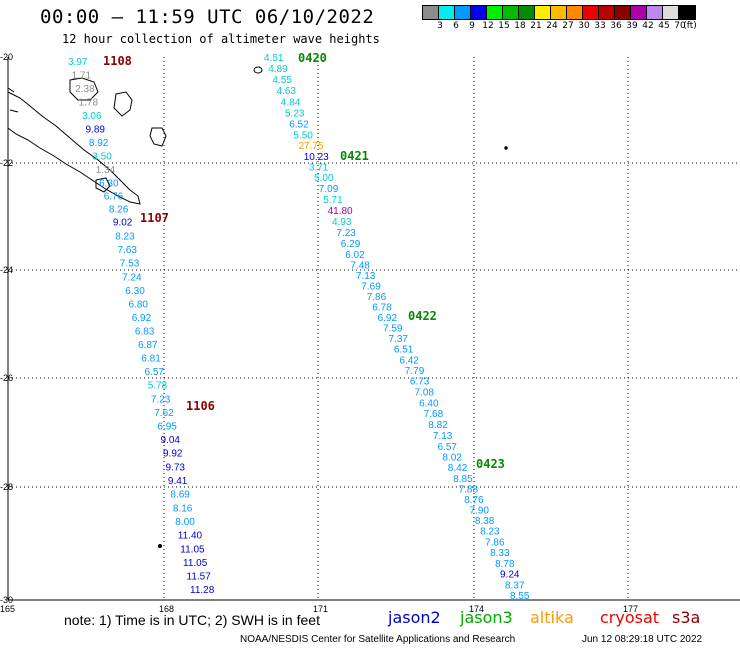  What do you see at coordinates (476, 609) in the screenshot?
I see `x-tick-label: 174` at bounding box center [476, 609].